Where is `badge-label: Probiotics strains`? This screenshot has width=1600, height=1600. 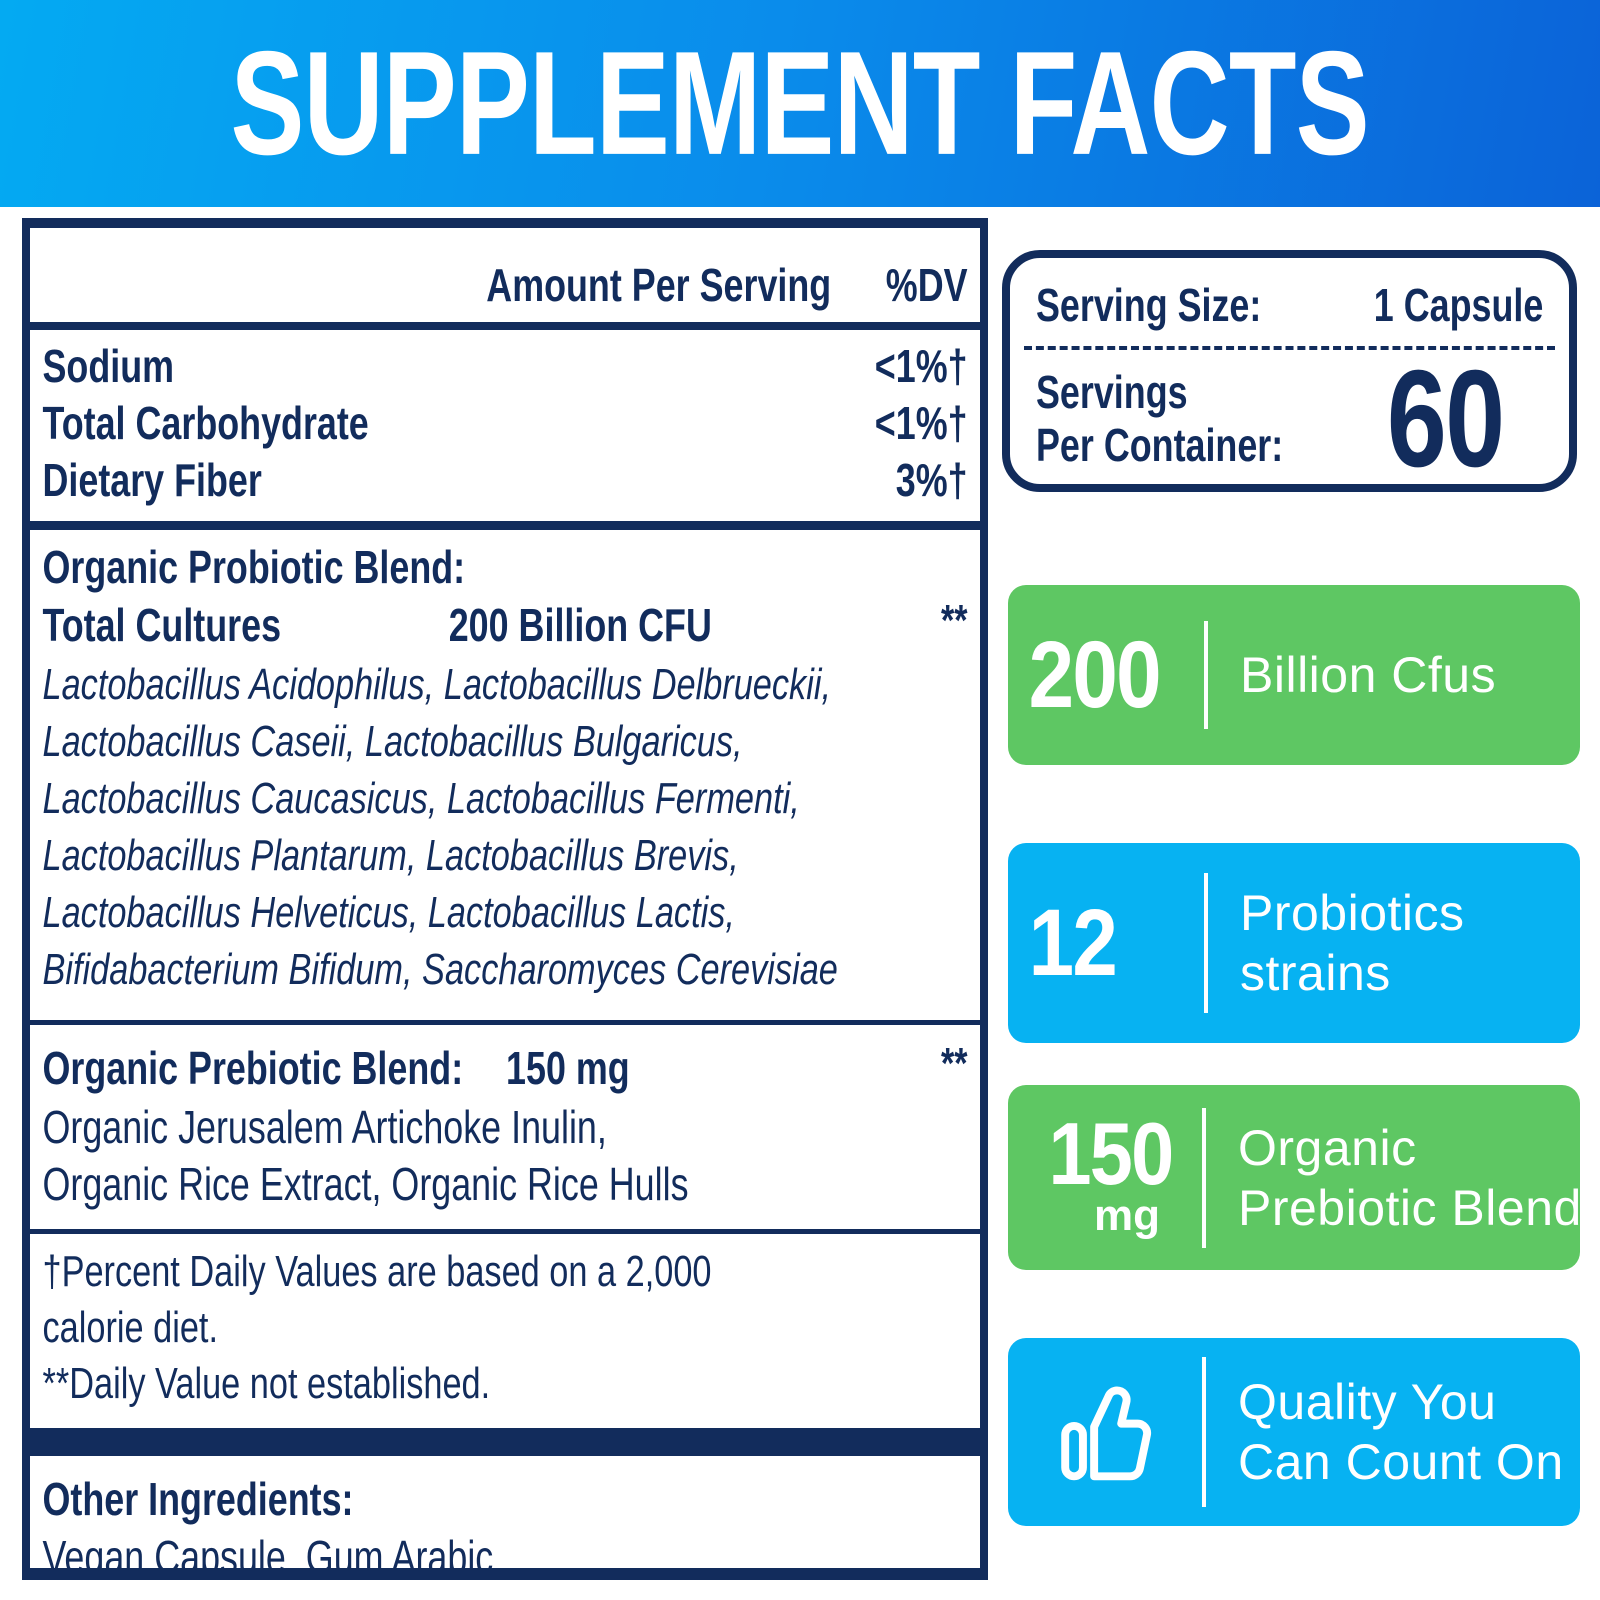
badge-label: Probiotics strains is located at coordinates (1352, 943).